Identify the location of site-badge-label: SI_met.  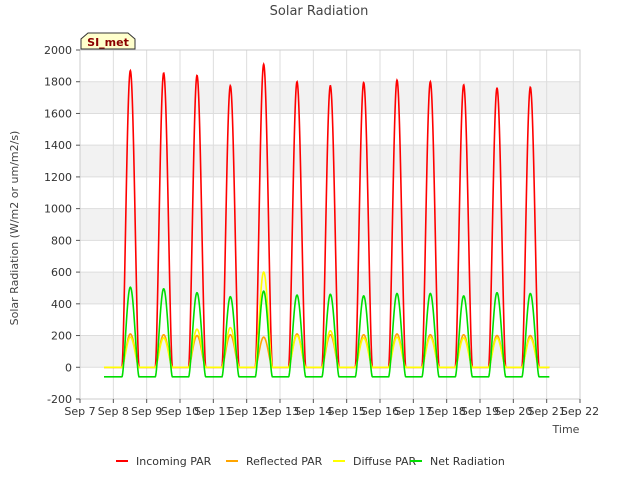
(108, 42).